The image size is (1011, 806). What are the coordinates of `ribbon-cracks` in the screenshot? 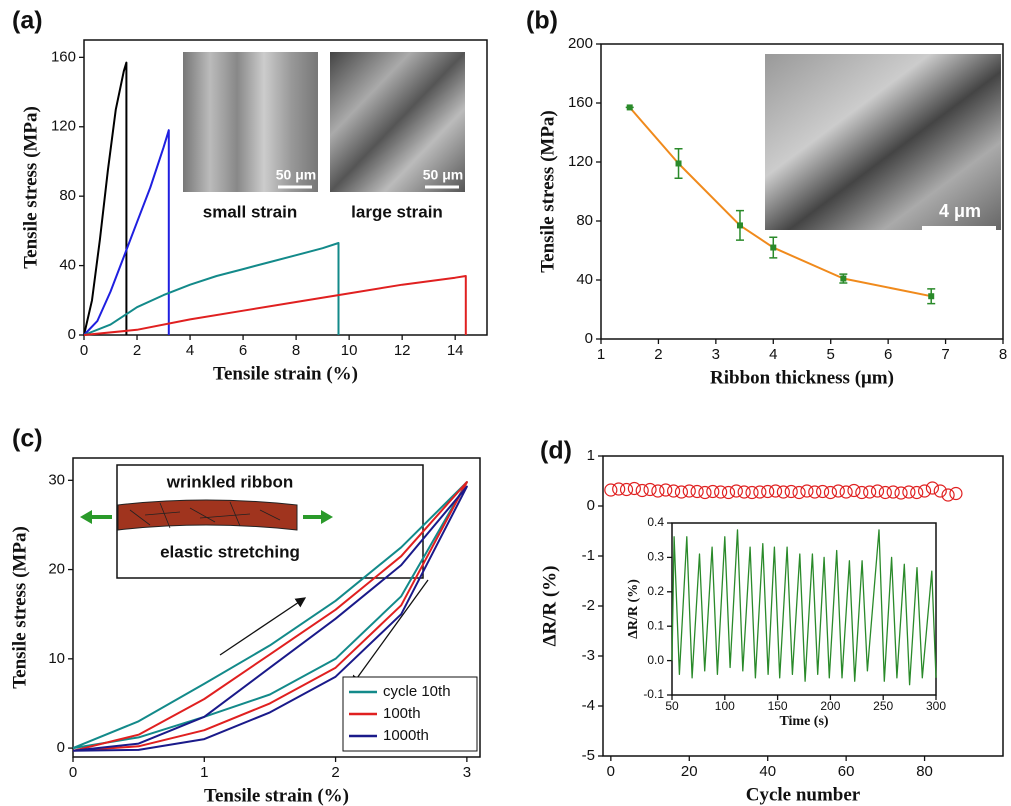 It's located at (205, 515).